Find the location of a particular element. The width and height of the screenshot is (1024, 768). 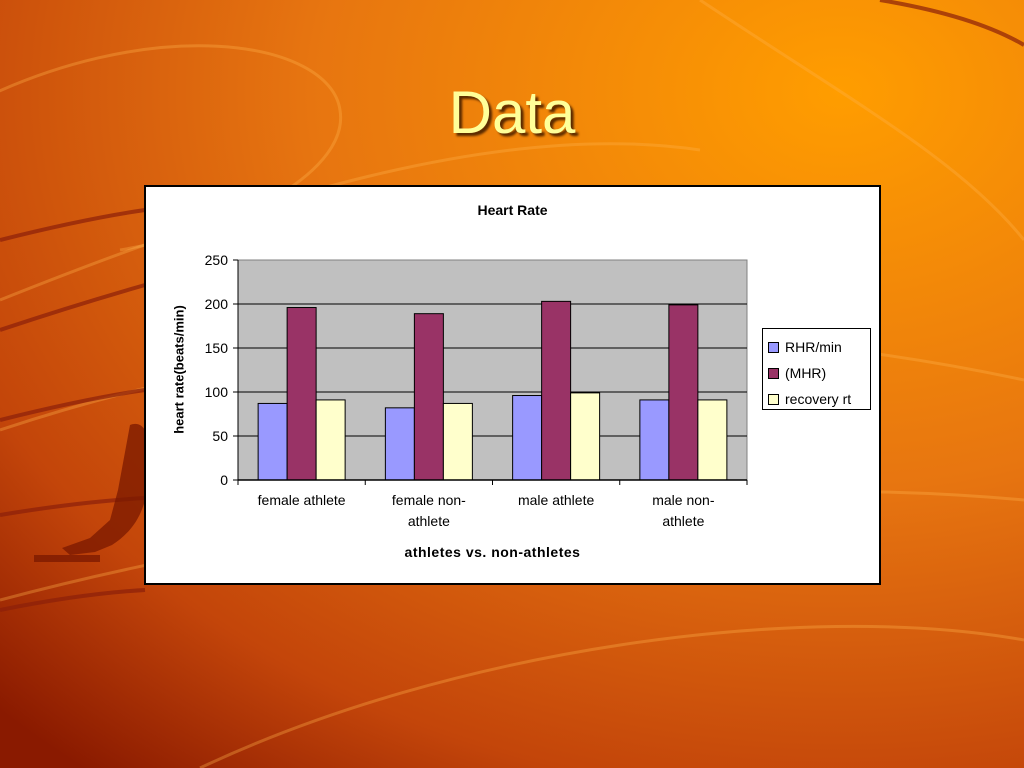

x-category-label: female non-athlete is located at coordinates (429, 511).